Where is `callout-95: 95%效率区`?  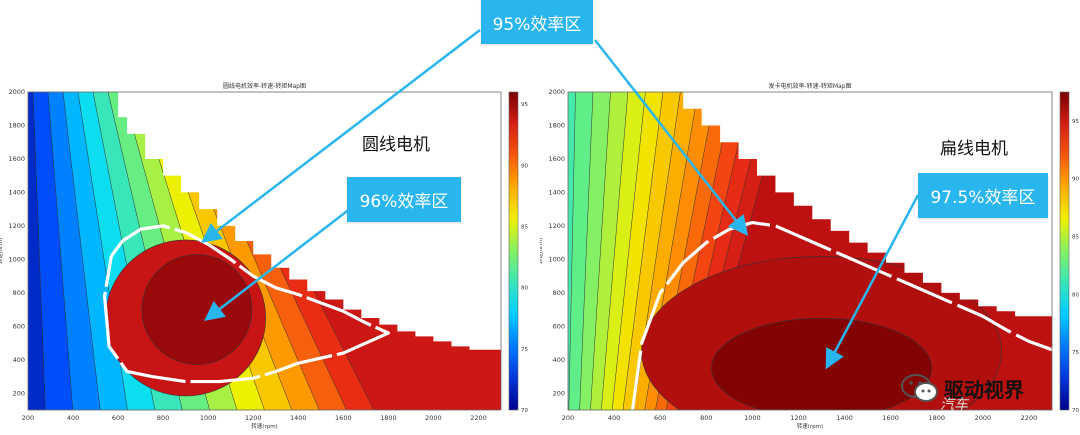 callout-95: 95%效率区 is located at coordinates (537, 22).